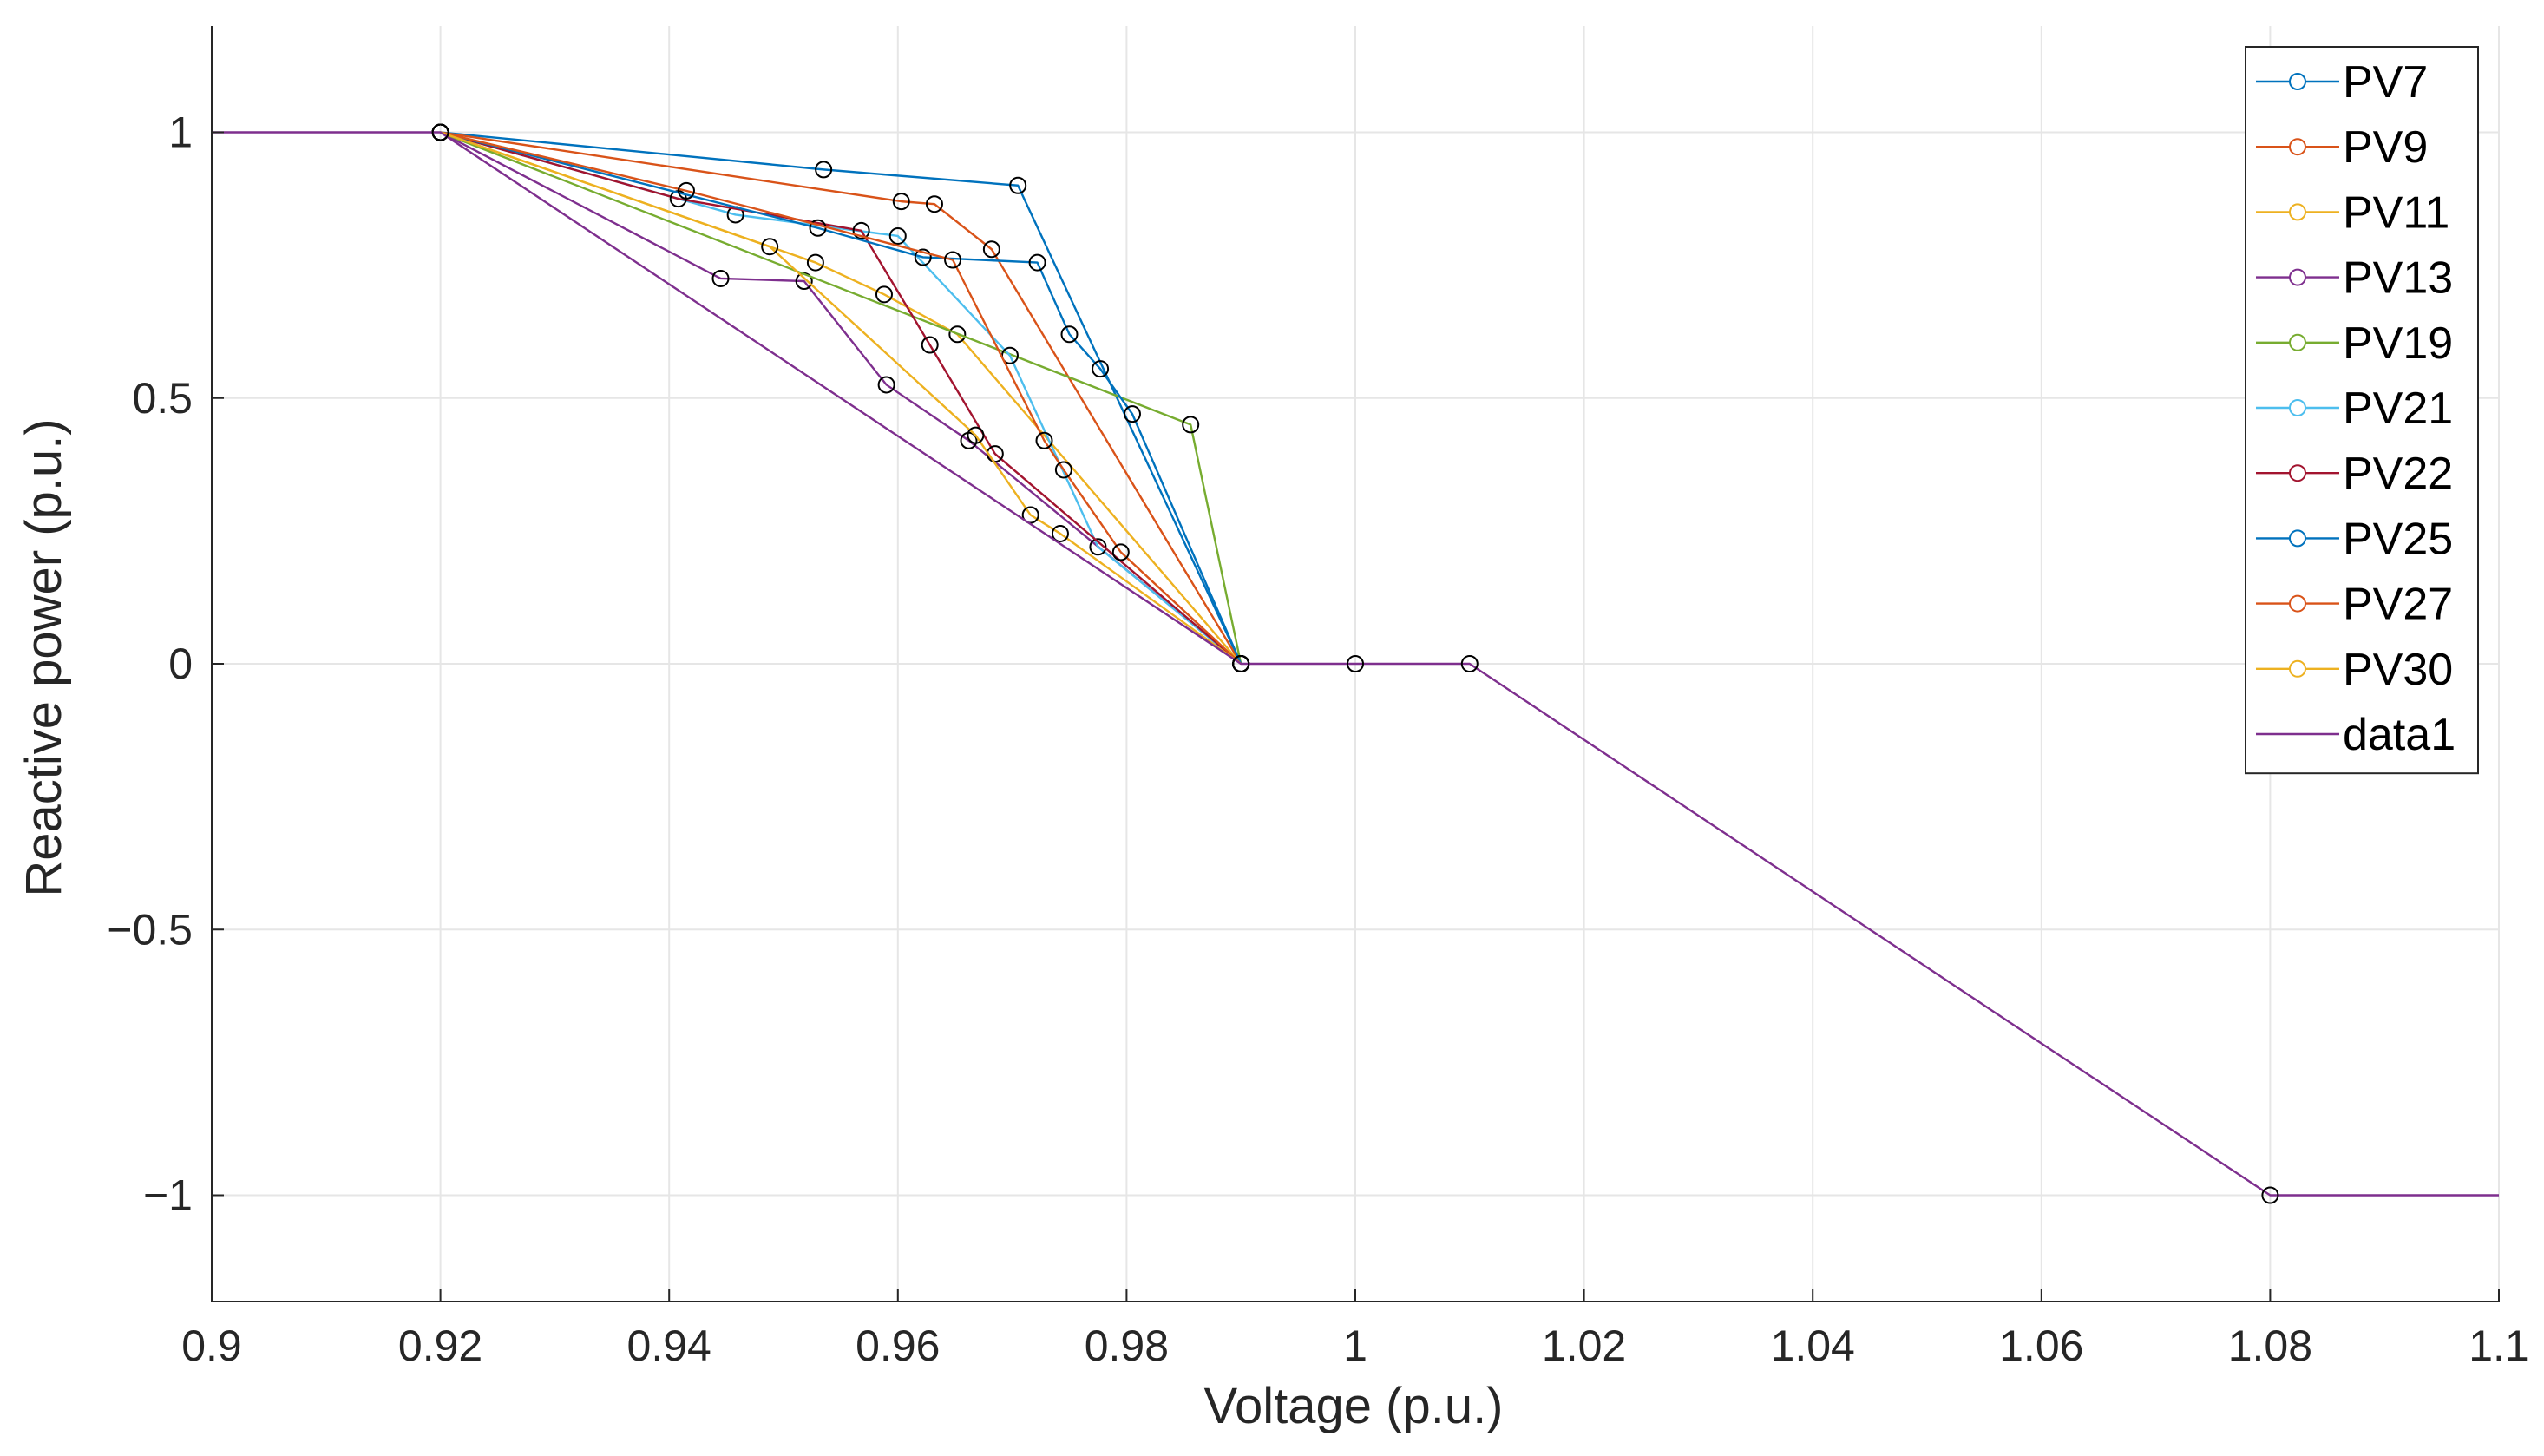 The width and height of the screenshot is (2544, 1456). What do you see at coordinates (168, 1195) in the screenshot?
I see `y-tick-label: −1` at bounding box center [168, 1195].